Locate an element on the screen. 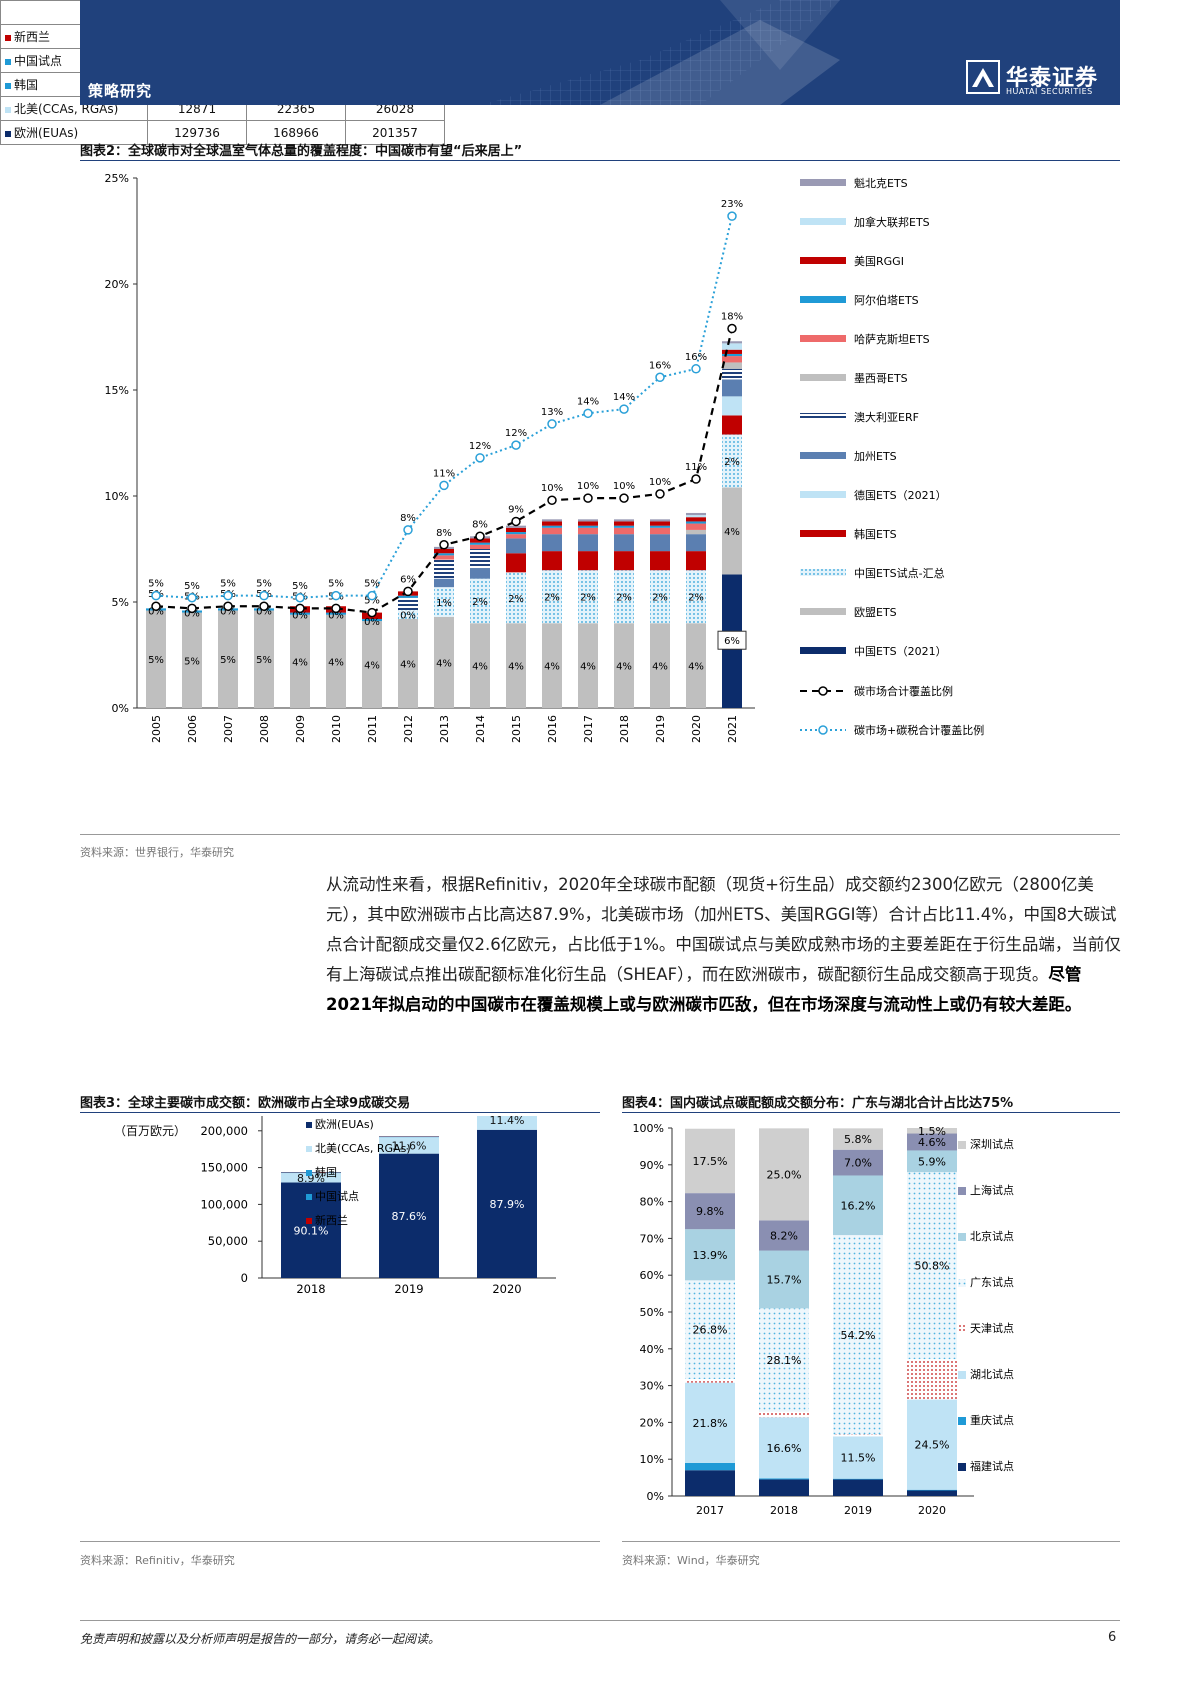 The height and width of the screenshot is (1698, 1200). brand-name: 华泰证券 is located at coordinates (1052, 78).